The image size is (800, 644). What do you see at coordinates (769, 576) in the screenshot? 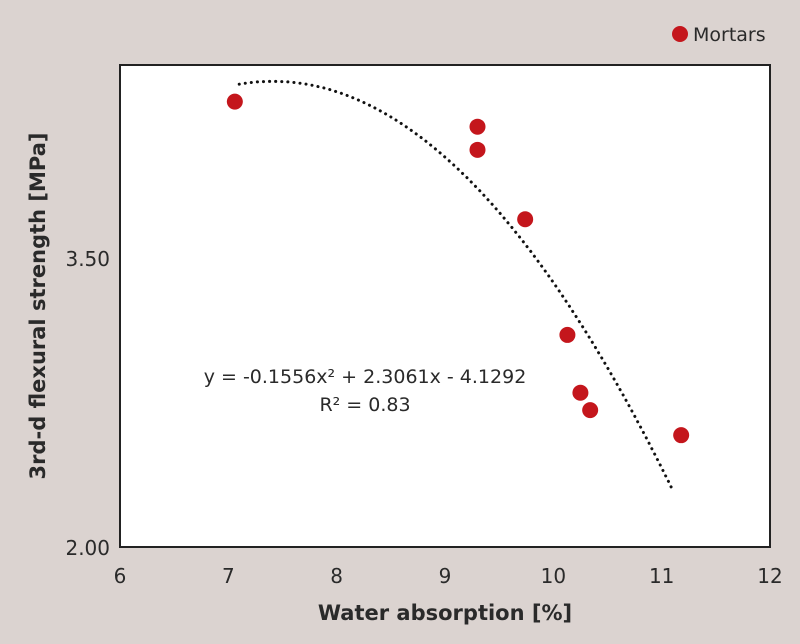
I see `x-tick-label: 12` at bounding box center [769, 576].